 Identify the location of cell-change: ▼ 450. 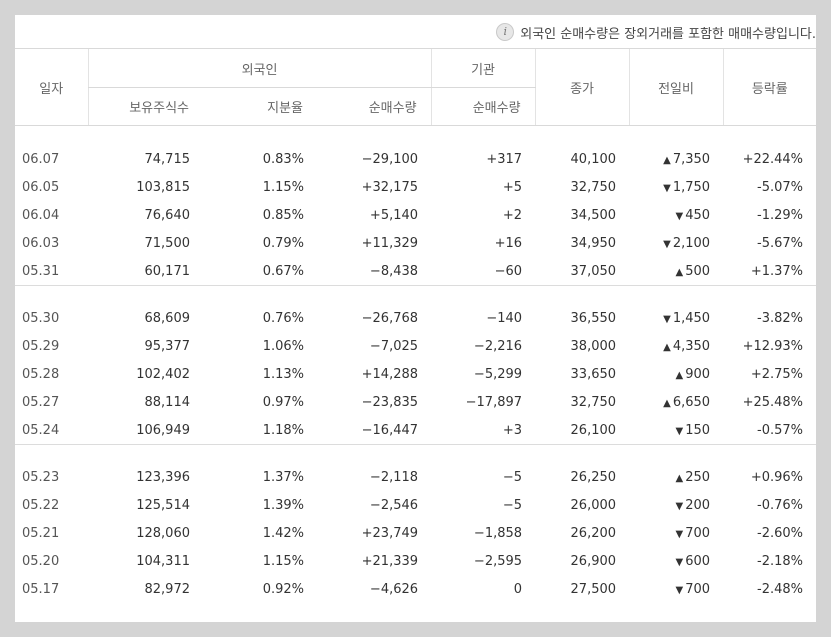
(676, 215).